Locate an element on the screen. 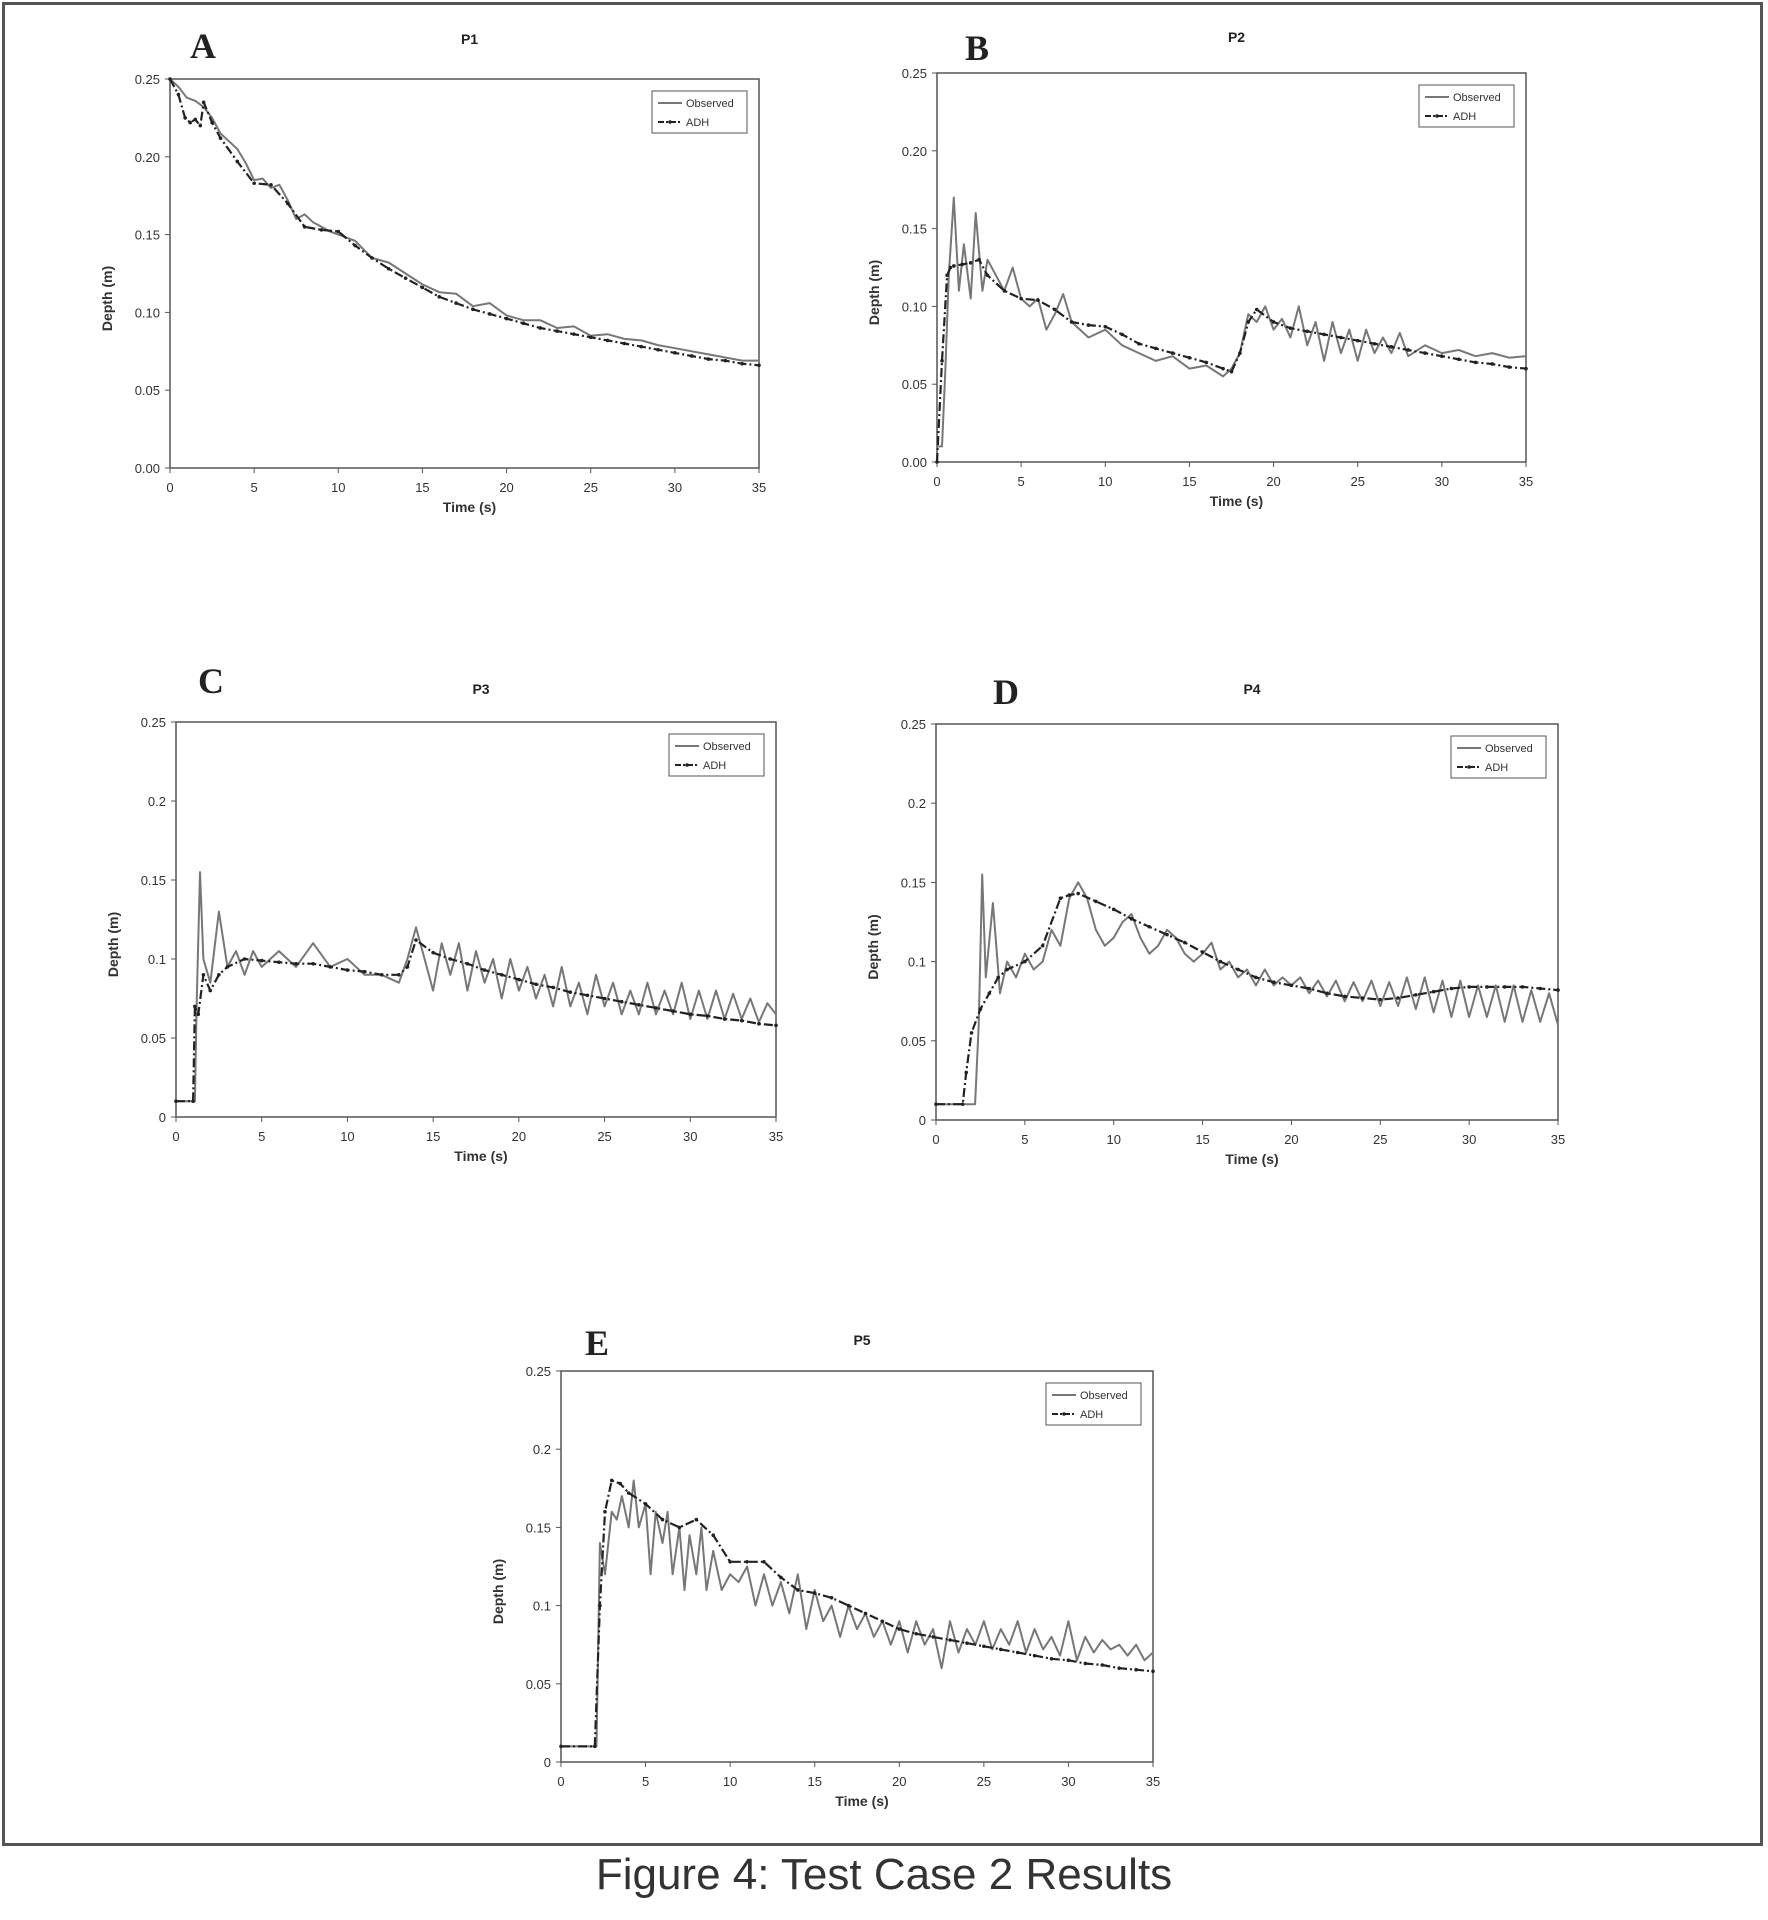 The height and width of the screenshot is (1920, 1768). plot-area is located at coordinates (857, 1566).